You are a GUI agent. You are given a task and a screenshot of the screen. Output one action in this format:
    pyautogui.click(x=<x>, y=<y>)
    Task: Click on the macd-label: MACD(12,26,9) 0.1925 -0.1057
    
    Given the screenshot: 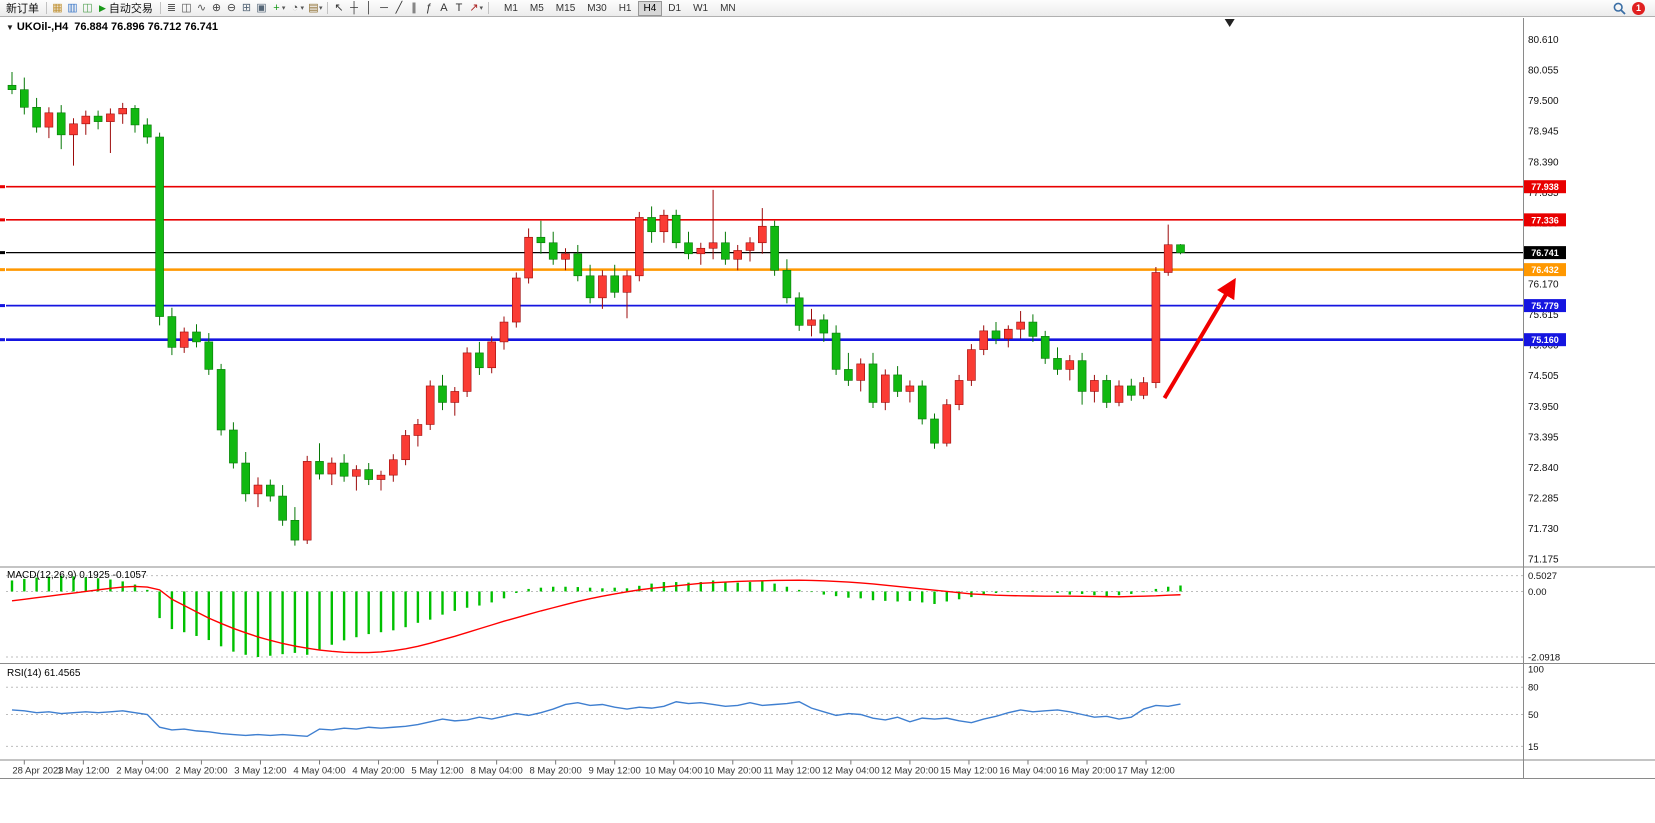 What is the action you would take?
    pyautogui.click(x=77, y=575)
    